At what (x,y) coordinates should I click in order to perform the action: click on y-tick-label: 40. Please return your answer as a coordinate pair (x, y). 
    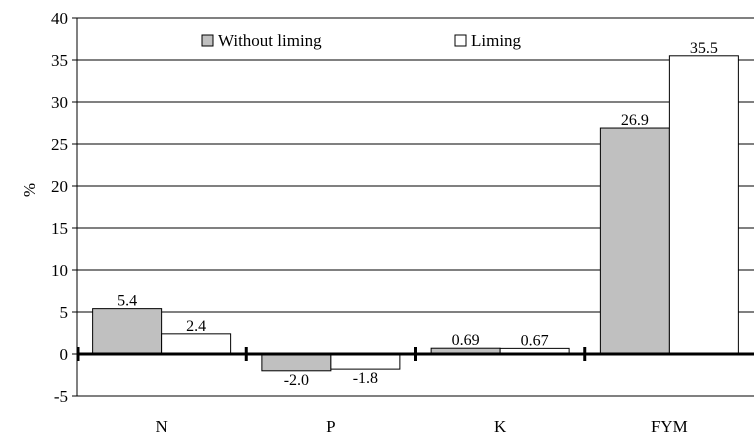
    Looking at the image, I should click on (59, 18).